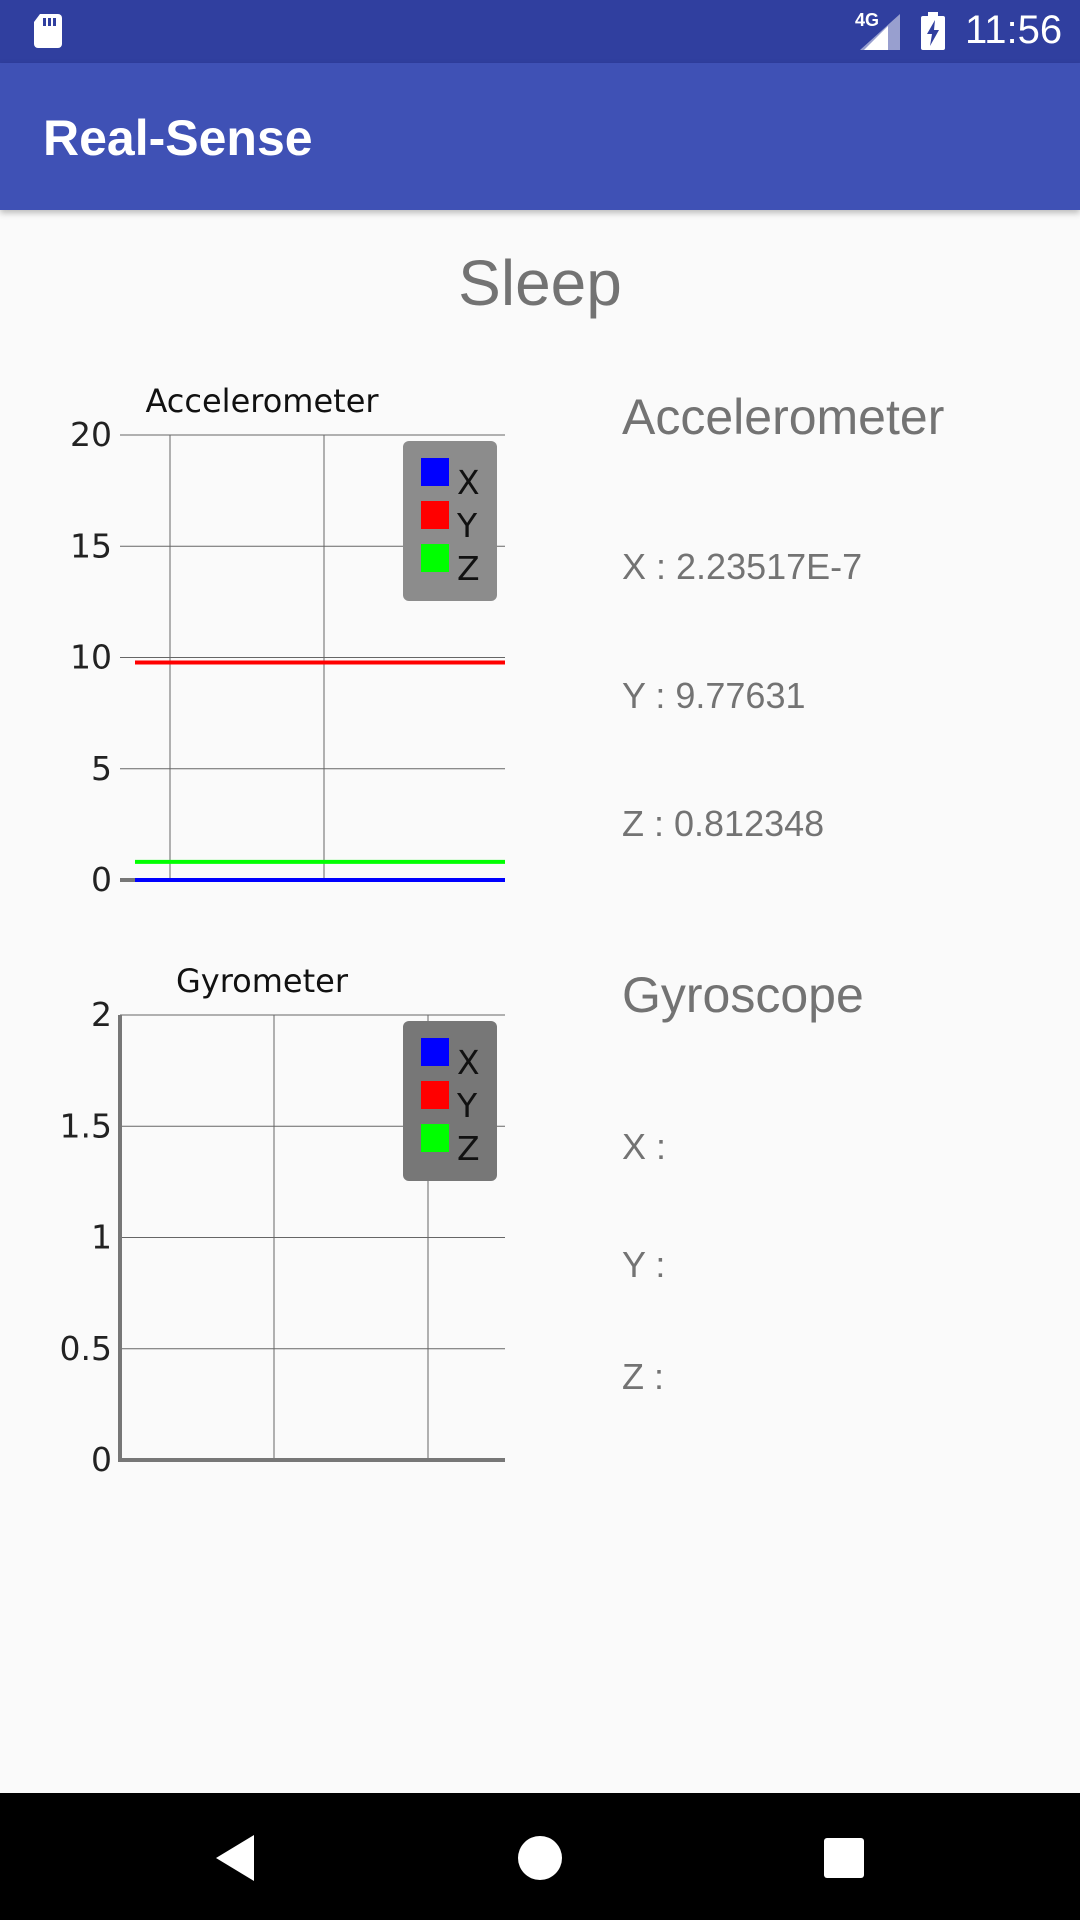 Image resolution: width=1080 pixels, height=1920 pixels. Describe the element at coordinates (644, 1264) in the screenshot. I see `gyroscope-y-value: Y :` at that location.